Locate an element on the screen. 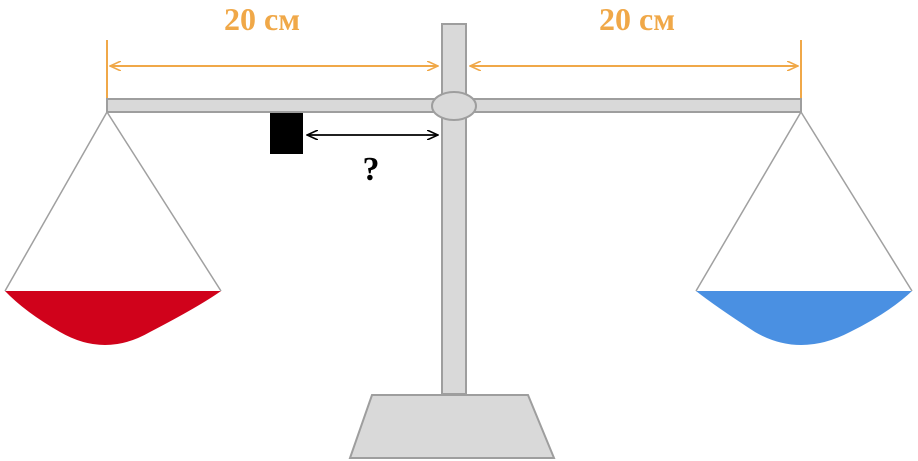  right-distance-label: 20 см is located at coordinates (637, 19).